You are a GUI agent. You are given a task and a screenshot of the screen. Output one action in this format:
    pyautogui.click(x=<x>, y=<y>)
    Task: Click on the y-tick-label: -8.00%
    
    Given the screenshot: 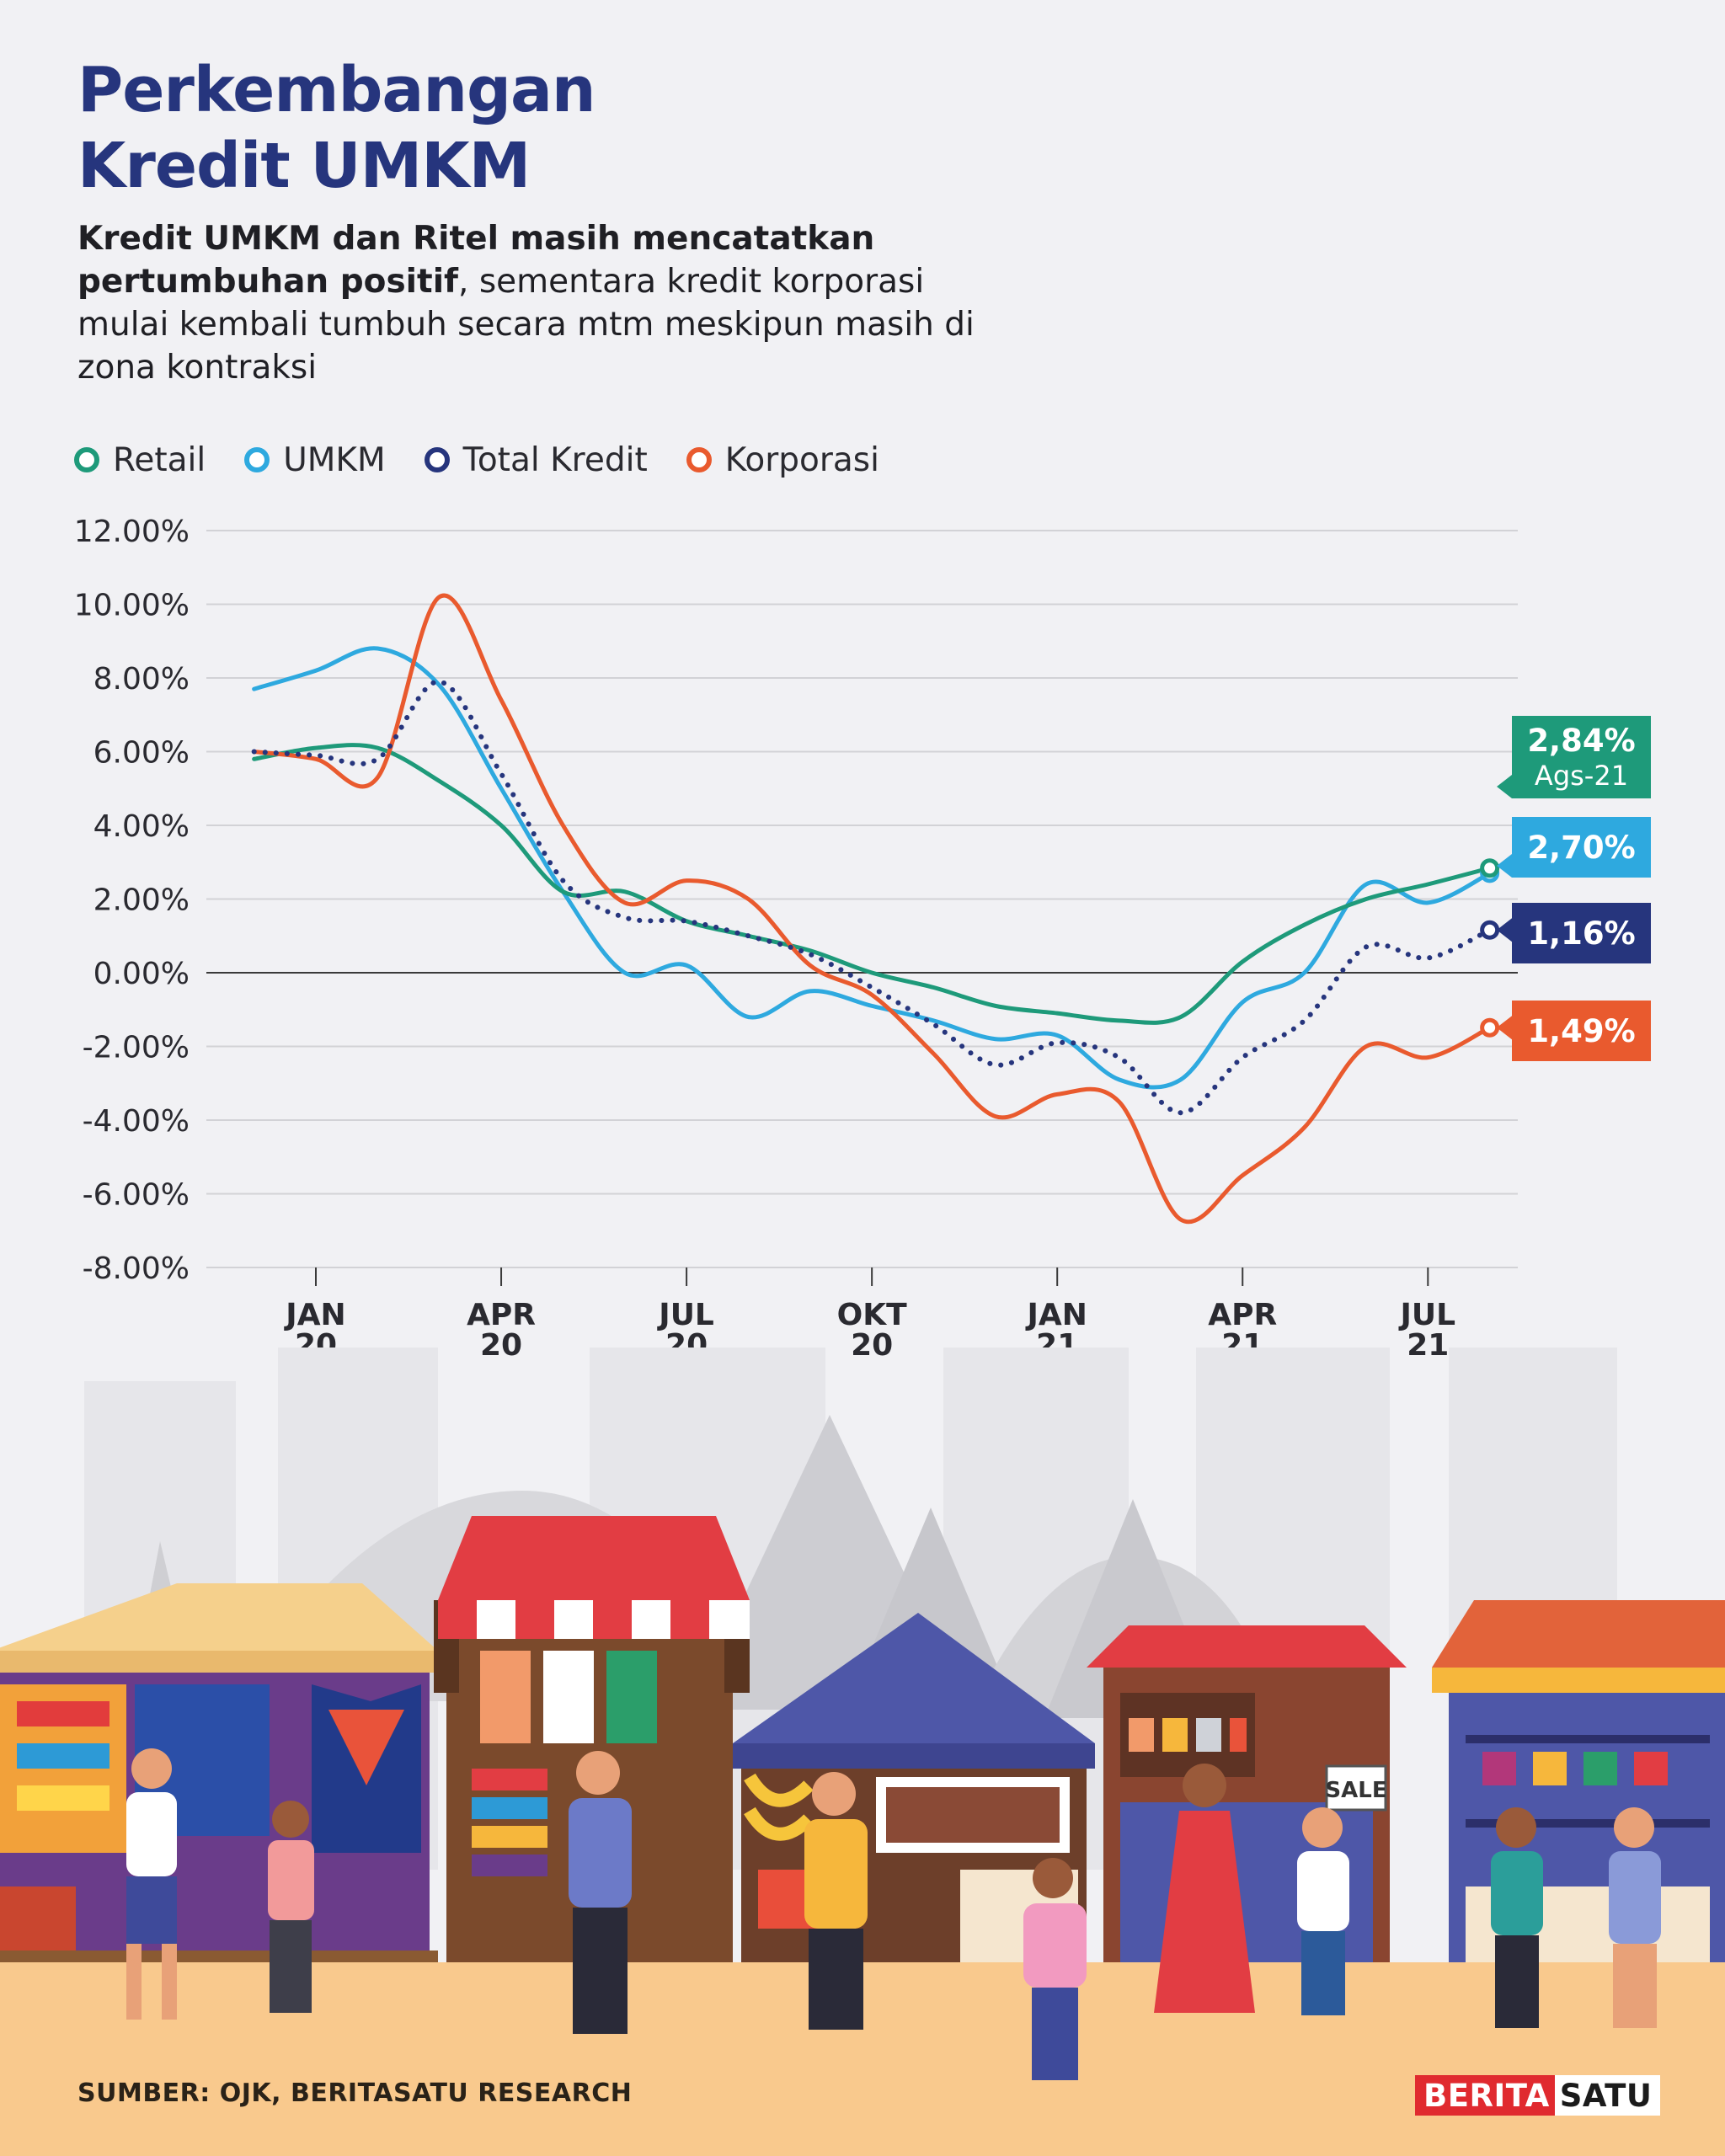 What is the action you would take?
    pyautogui.click(x=136, y=1268)
    